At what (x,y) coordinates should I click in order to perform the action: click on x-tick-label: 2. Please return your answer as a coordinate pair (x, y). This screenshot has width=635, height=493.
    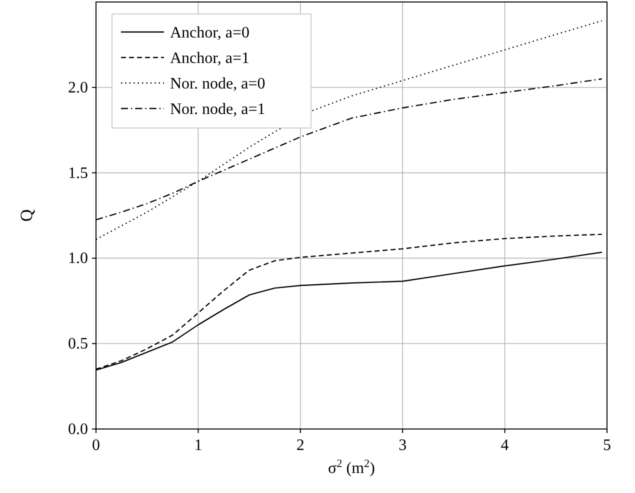
    Looking at the image, I should click on (300, 445).